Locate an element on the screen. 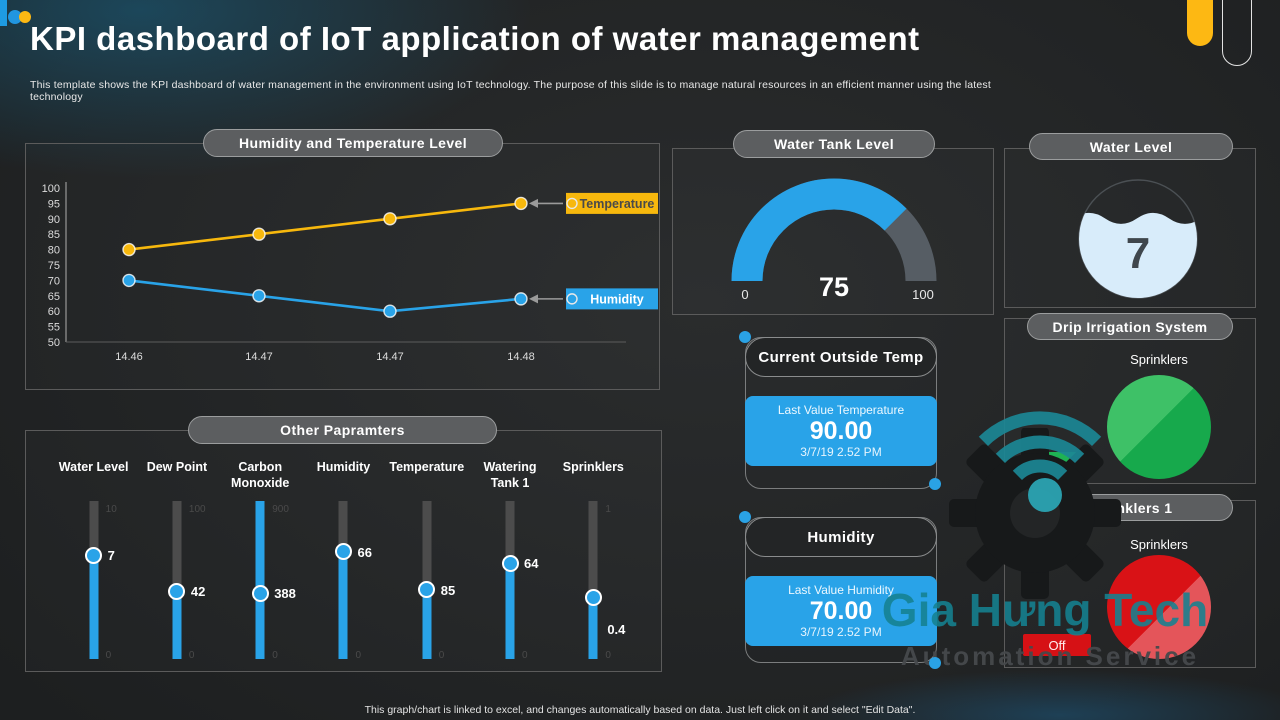 This screenshot has width=1280, height=720. slider-thumb-sprinklers is located at coordinates (593, 598).